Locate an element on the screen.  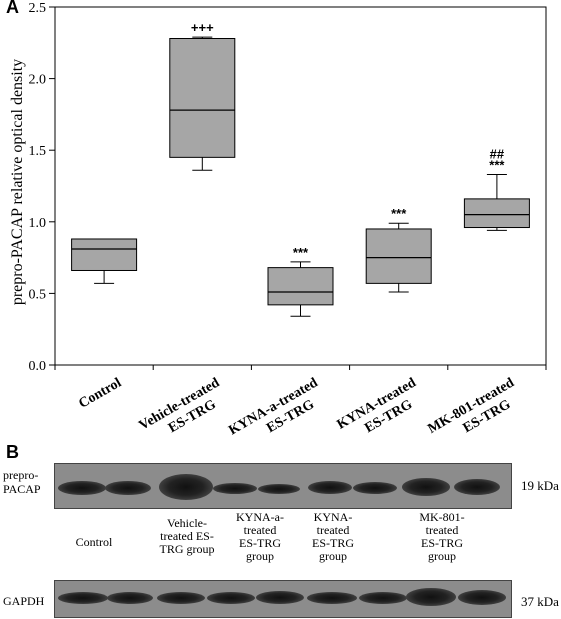
blot-lane-label-line: TRG group is located at coordinates (187, 549).